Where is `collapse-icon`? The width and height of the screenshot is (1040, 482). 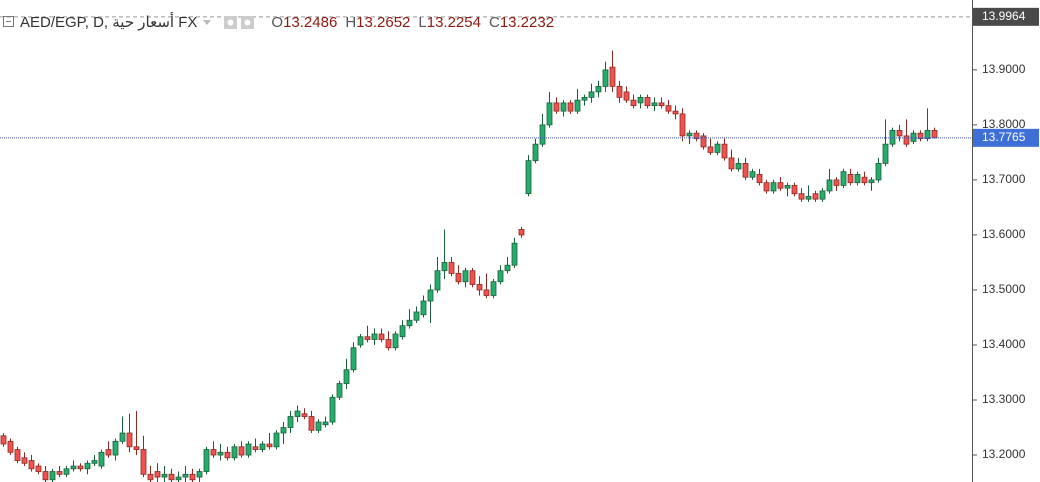 collapse-icon is located at coordinates (9, 22).